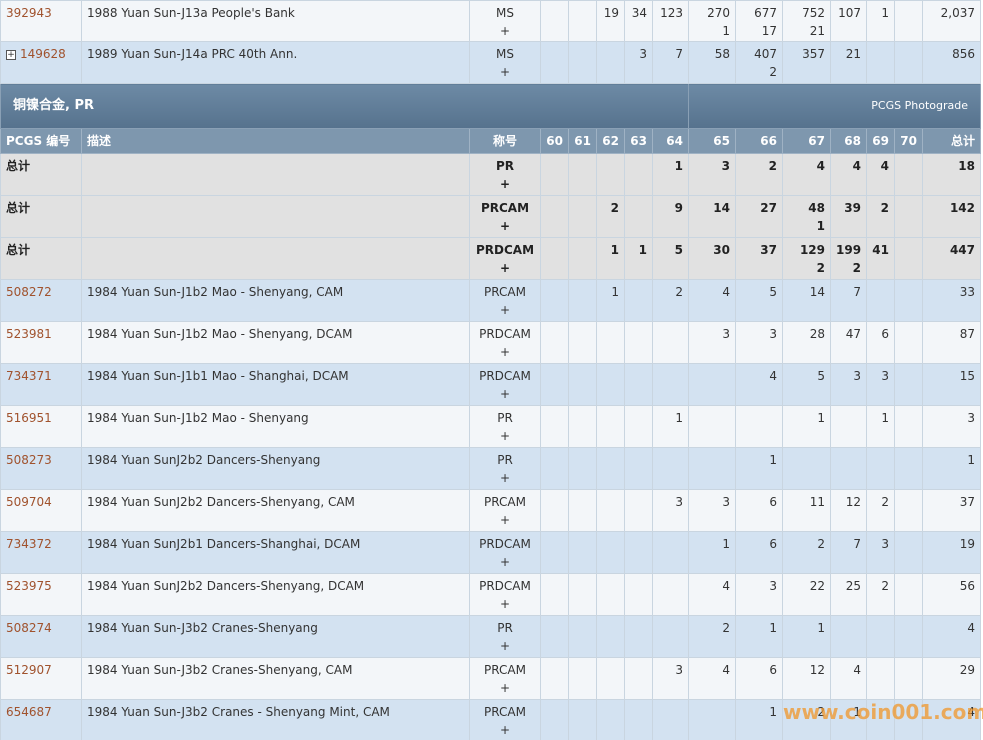 This screenshot has width=983, height=740. What do you see at coordinates (275, 552) in the screenshot?
I see `description-cell: 1984 Yuan SunJ2b1 Dancers-Shanghai, DCAM` at bounding box center [275, 552].